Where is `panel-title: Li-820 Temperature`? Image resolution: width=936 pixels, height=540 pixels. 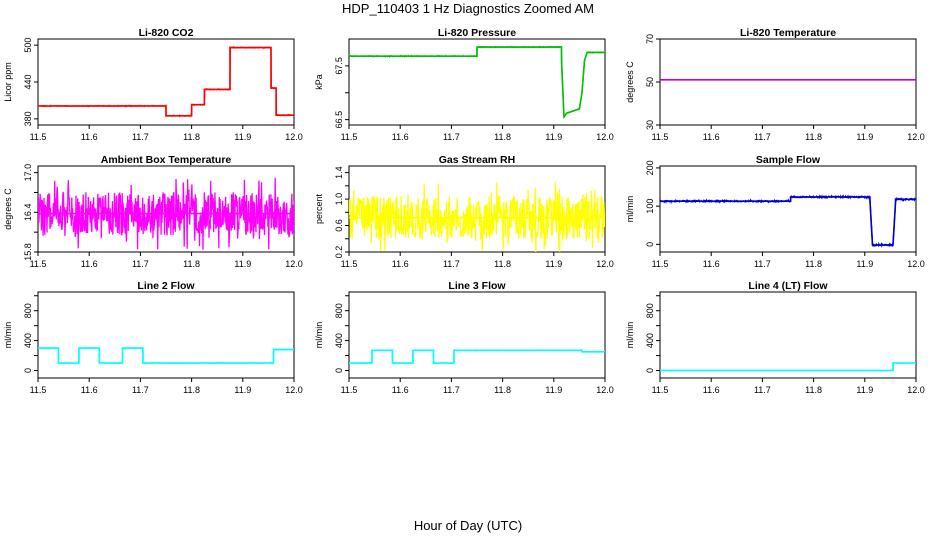
panel-title: Li-820 Temperature is located at coordinates (788, 33).